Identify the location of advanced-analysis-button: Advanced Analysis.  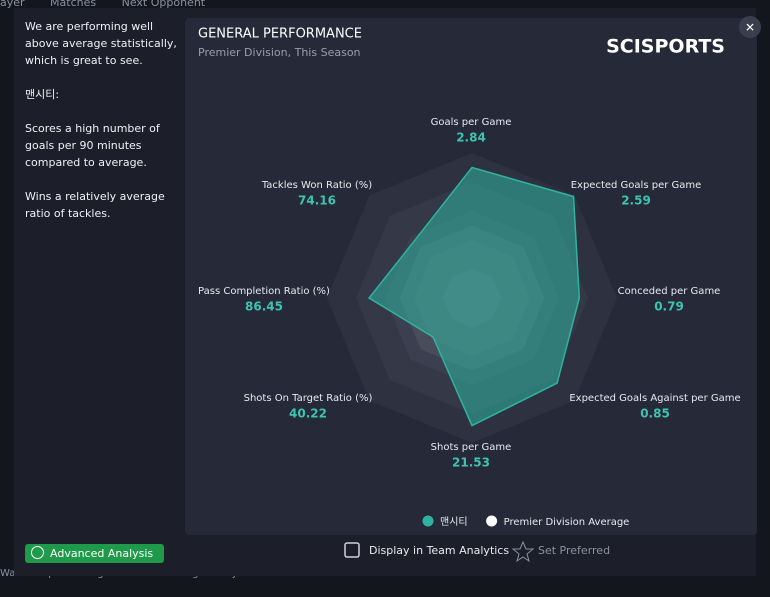
(94, 553).